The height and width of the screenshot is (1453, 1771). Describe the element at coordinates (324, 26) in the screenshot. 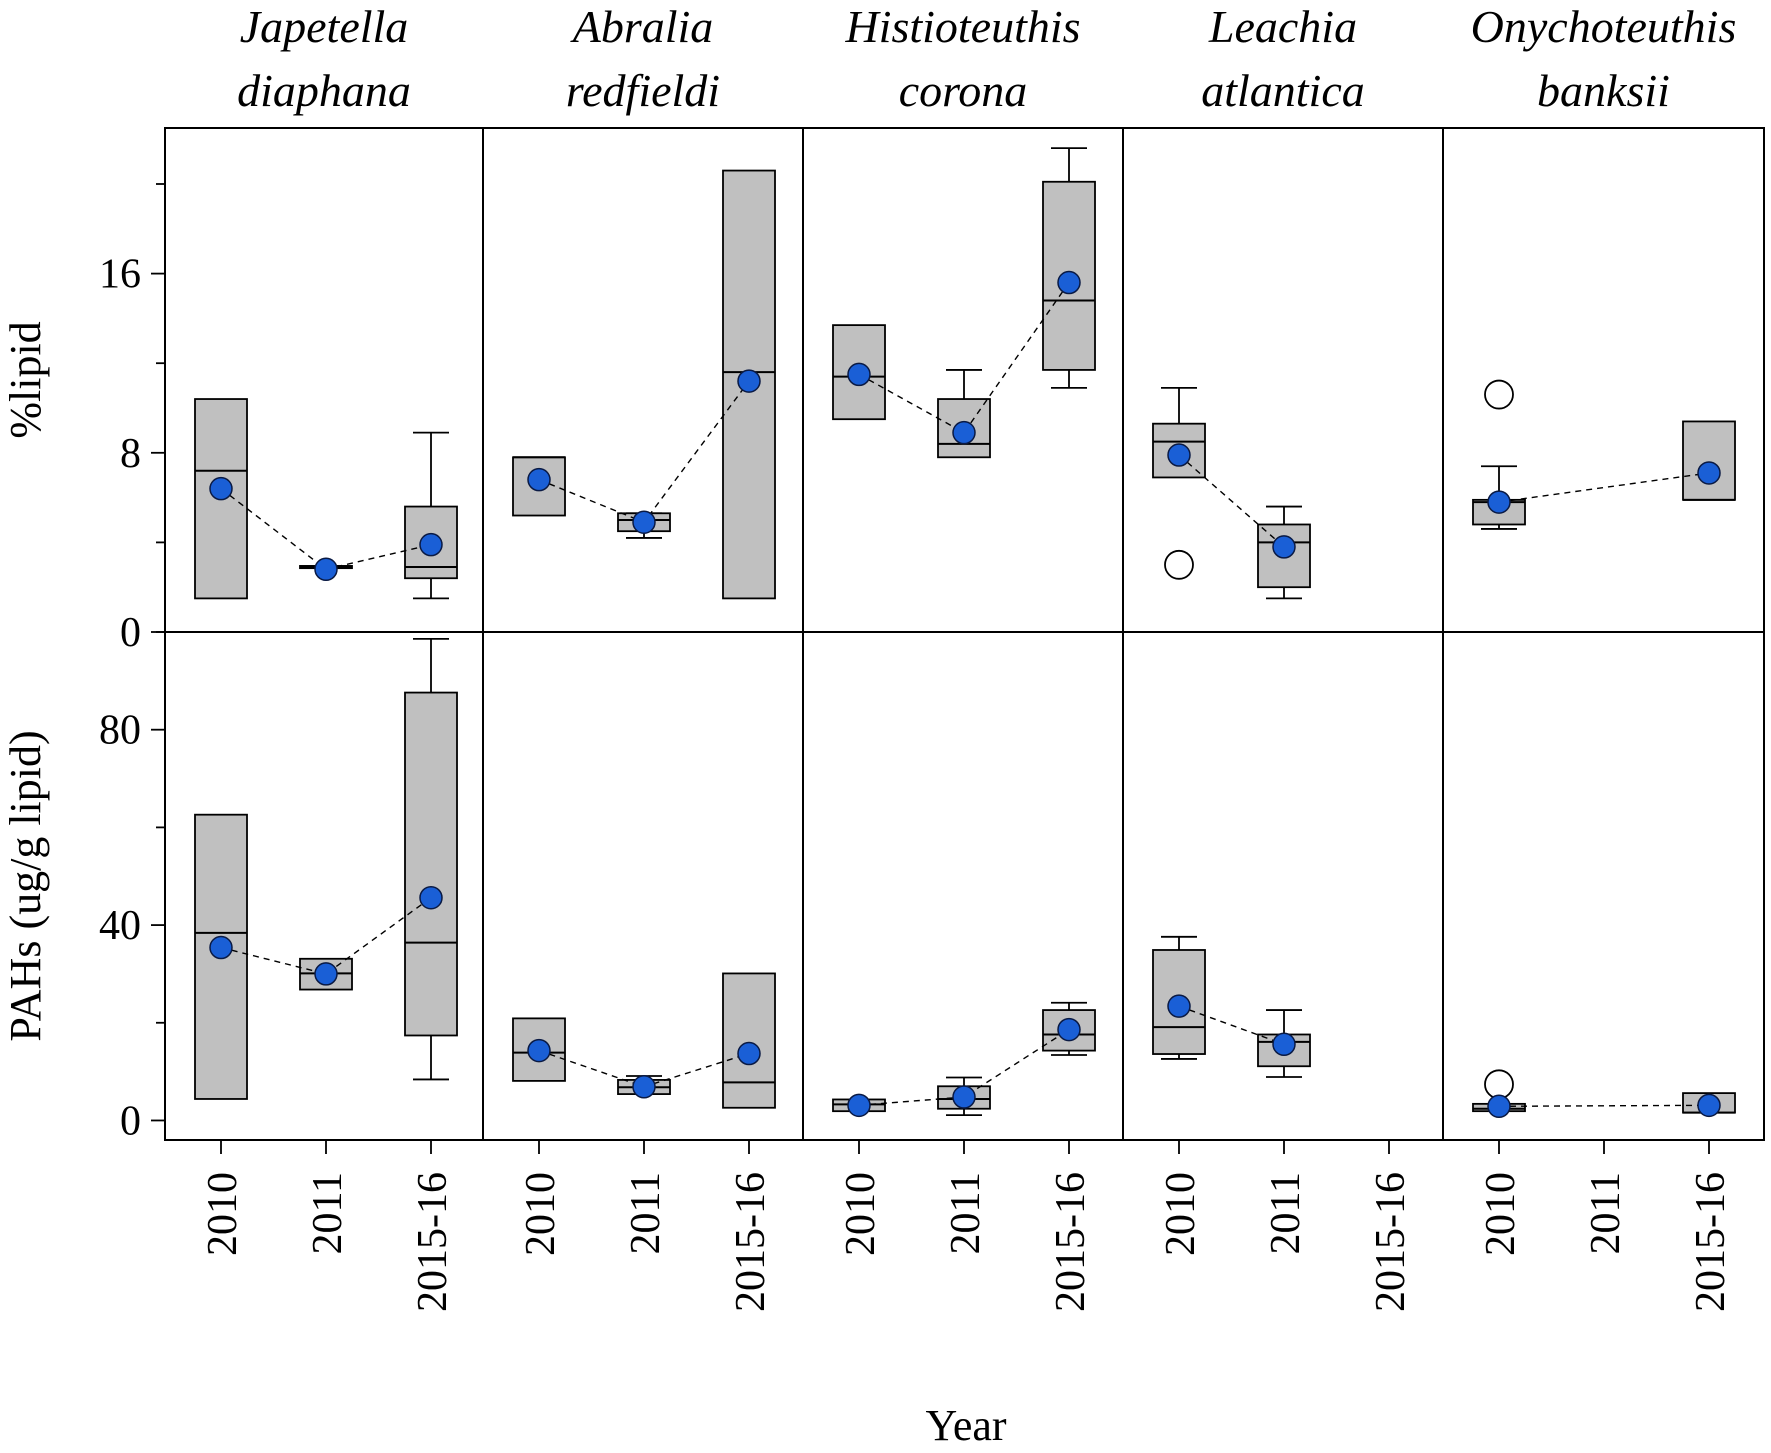

I see `species-title-line1: Japetella` at that location.